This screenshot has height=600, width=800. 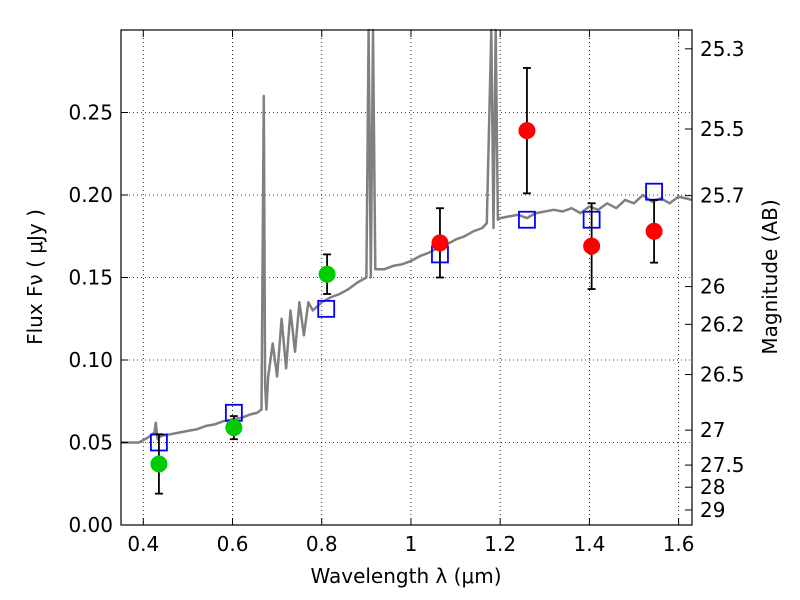 I want to click on right-tick-label: 29, so click(x=712, y=510).